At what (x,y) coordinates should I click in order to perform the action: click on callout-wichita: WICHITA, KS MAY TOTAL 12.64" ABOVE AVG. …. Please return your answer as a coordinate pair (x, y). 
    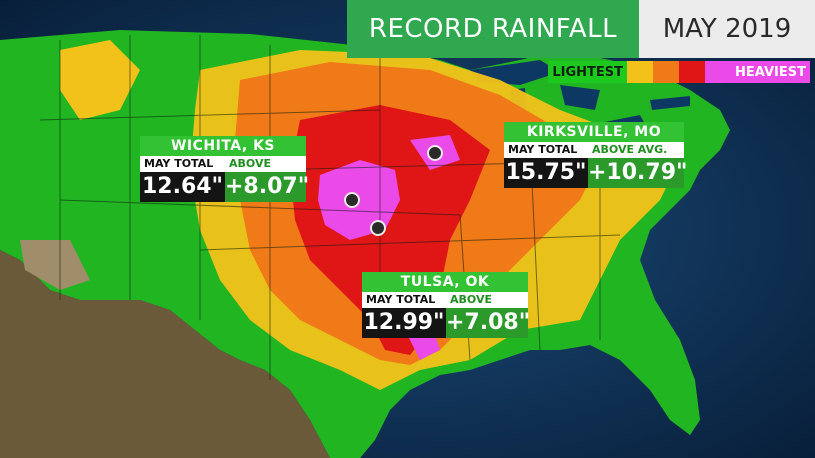
    Looking at the image, I should click on (224, 169).